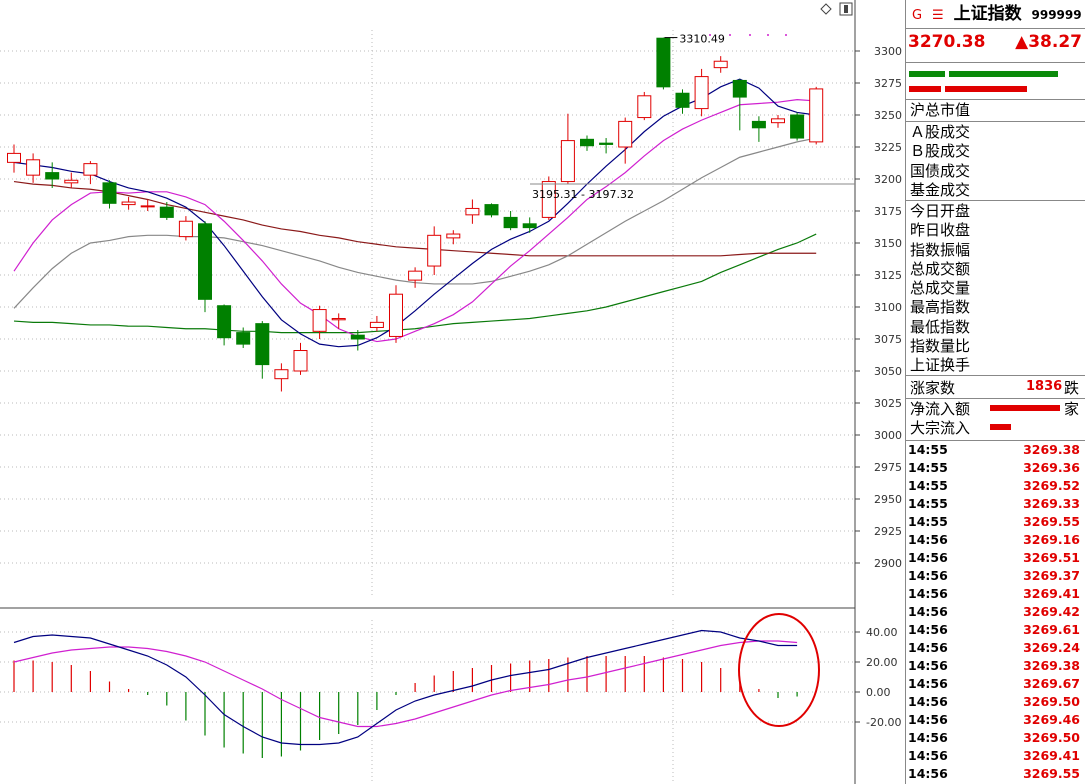 The image size is (1085, 784). What do you see at coordinates (927, 74) in the screenshot?
I see `buy-sell-bar-green-left` at bounding box center [927, 74].